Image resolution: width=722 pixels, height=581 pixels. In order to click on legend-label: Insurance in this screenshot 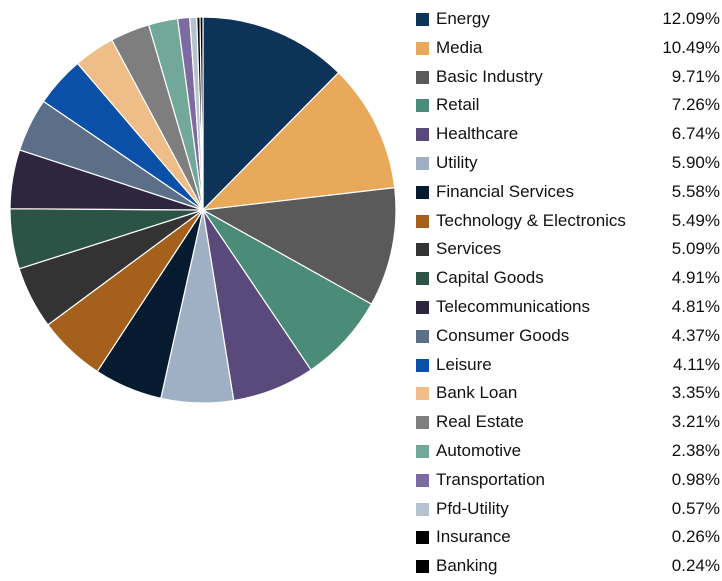, I will do `click(473, 537)`.